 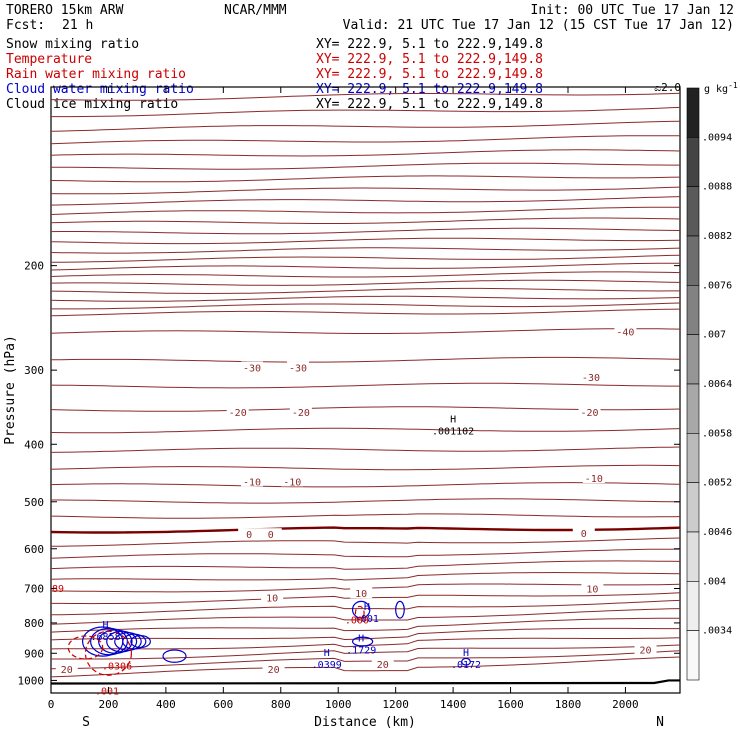 I want to click on maximum-value: .6858, so click(x=106, y=637).